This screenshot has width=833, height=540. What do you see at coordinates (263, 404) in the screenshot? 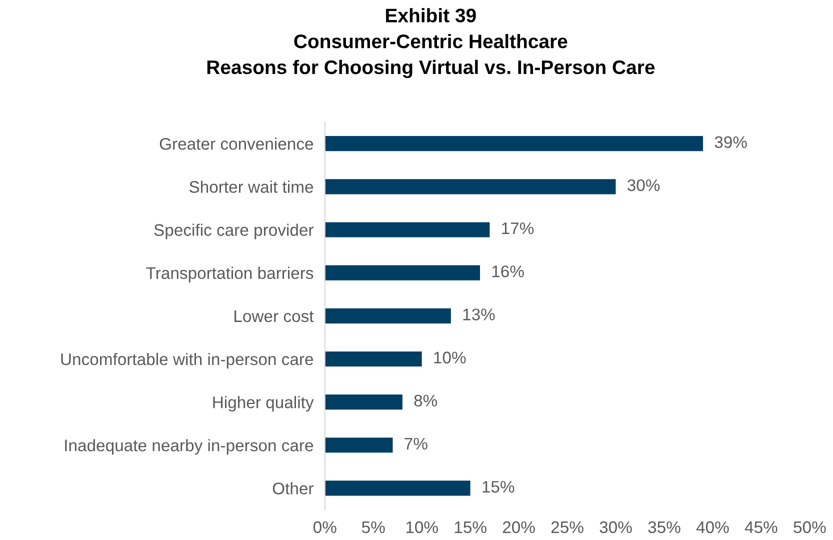
I see `y-tick-label: Higher quality` at bounding box center [263, 404].